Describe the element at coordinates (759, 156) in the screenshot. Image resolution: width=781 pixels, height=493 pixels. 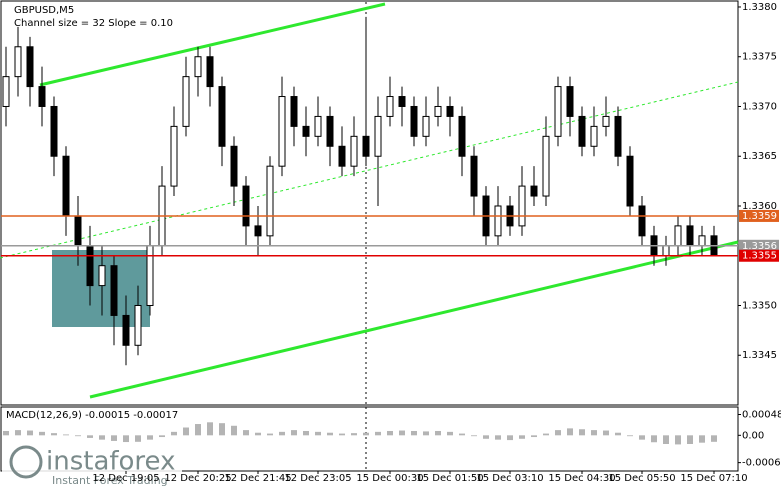
I see `y-tick-label: 1.3365` at that location.